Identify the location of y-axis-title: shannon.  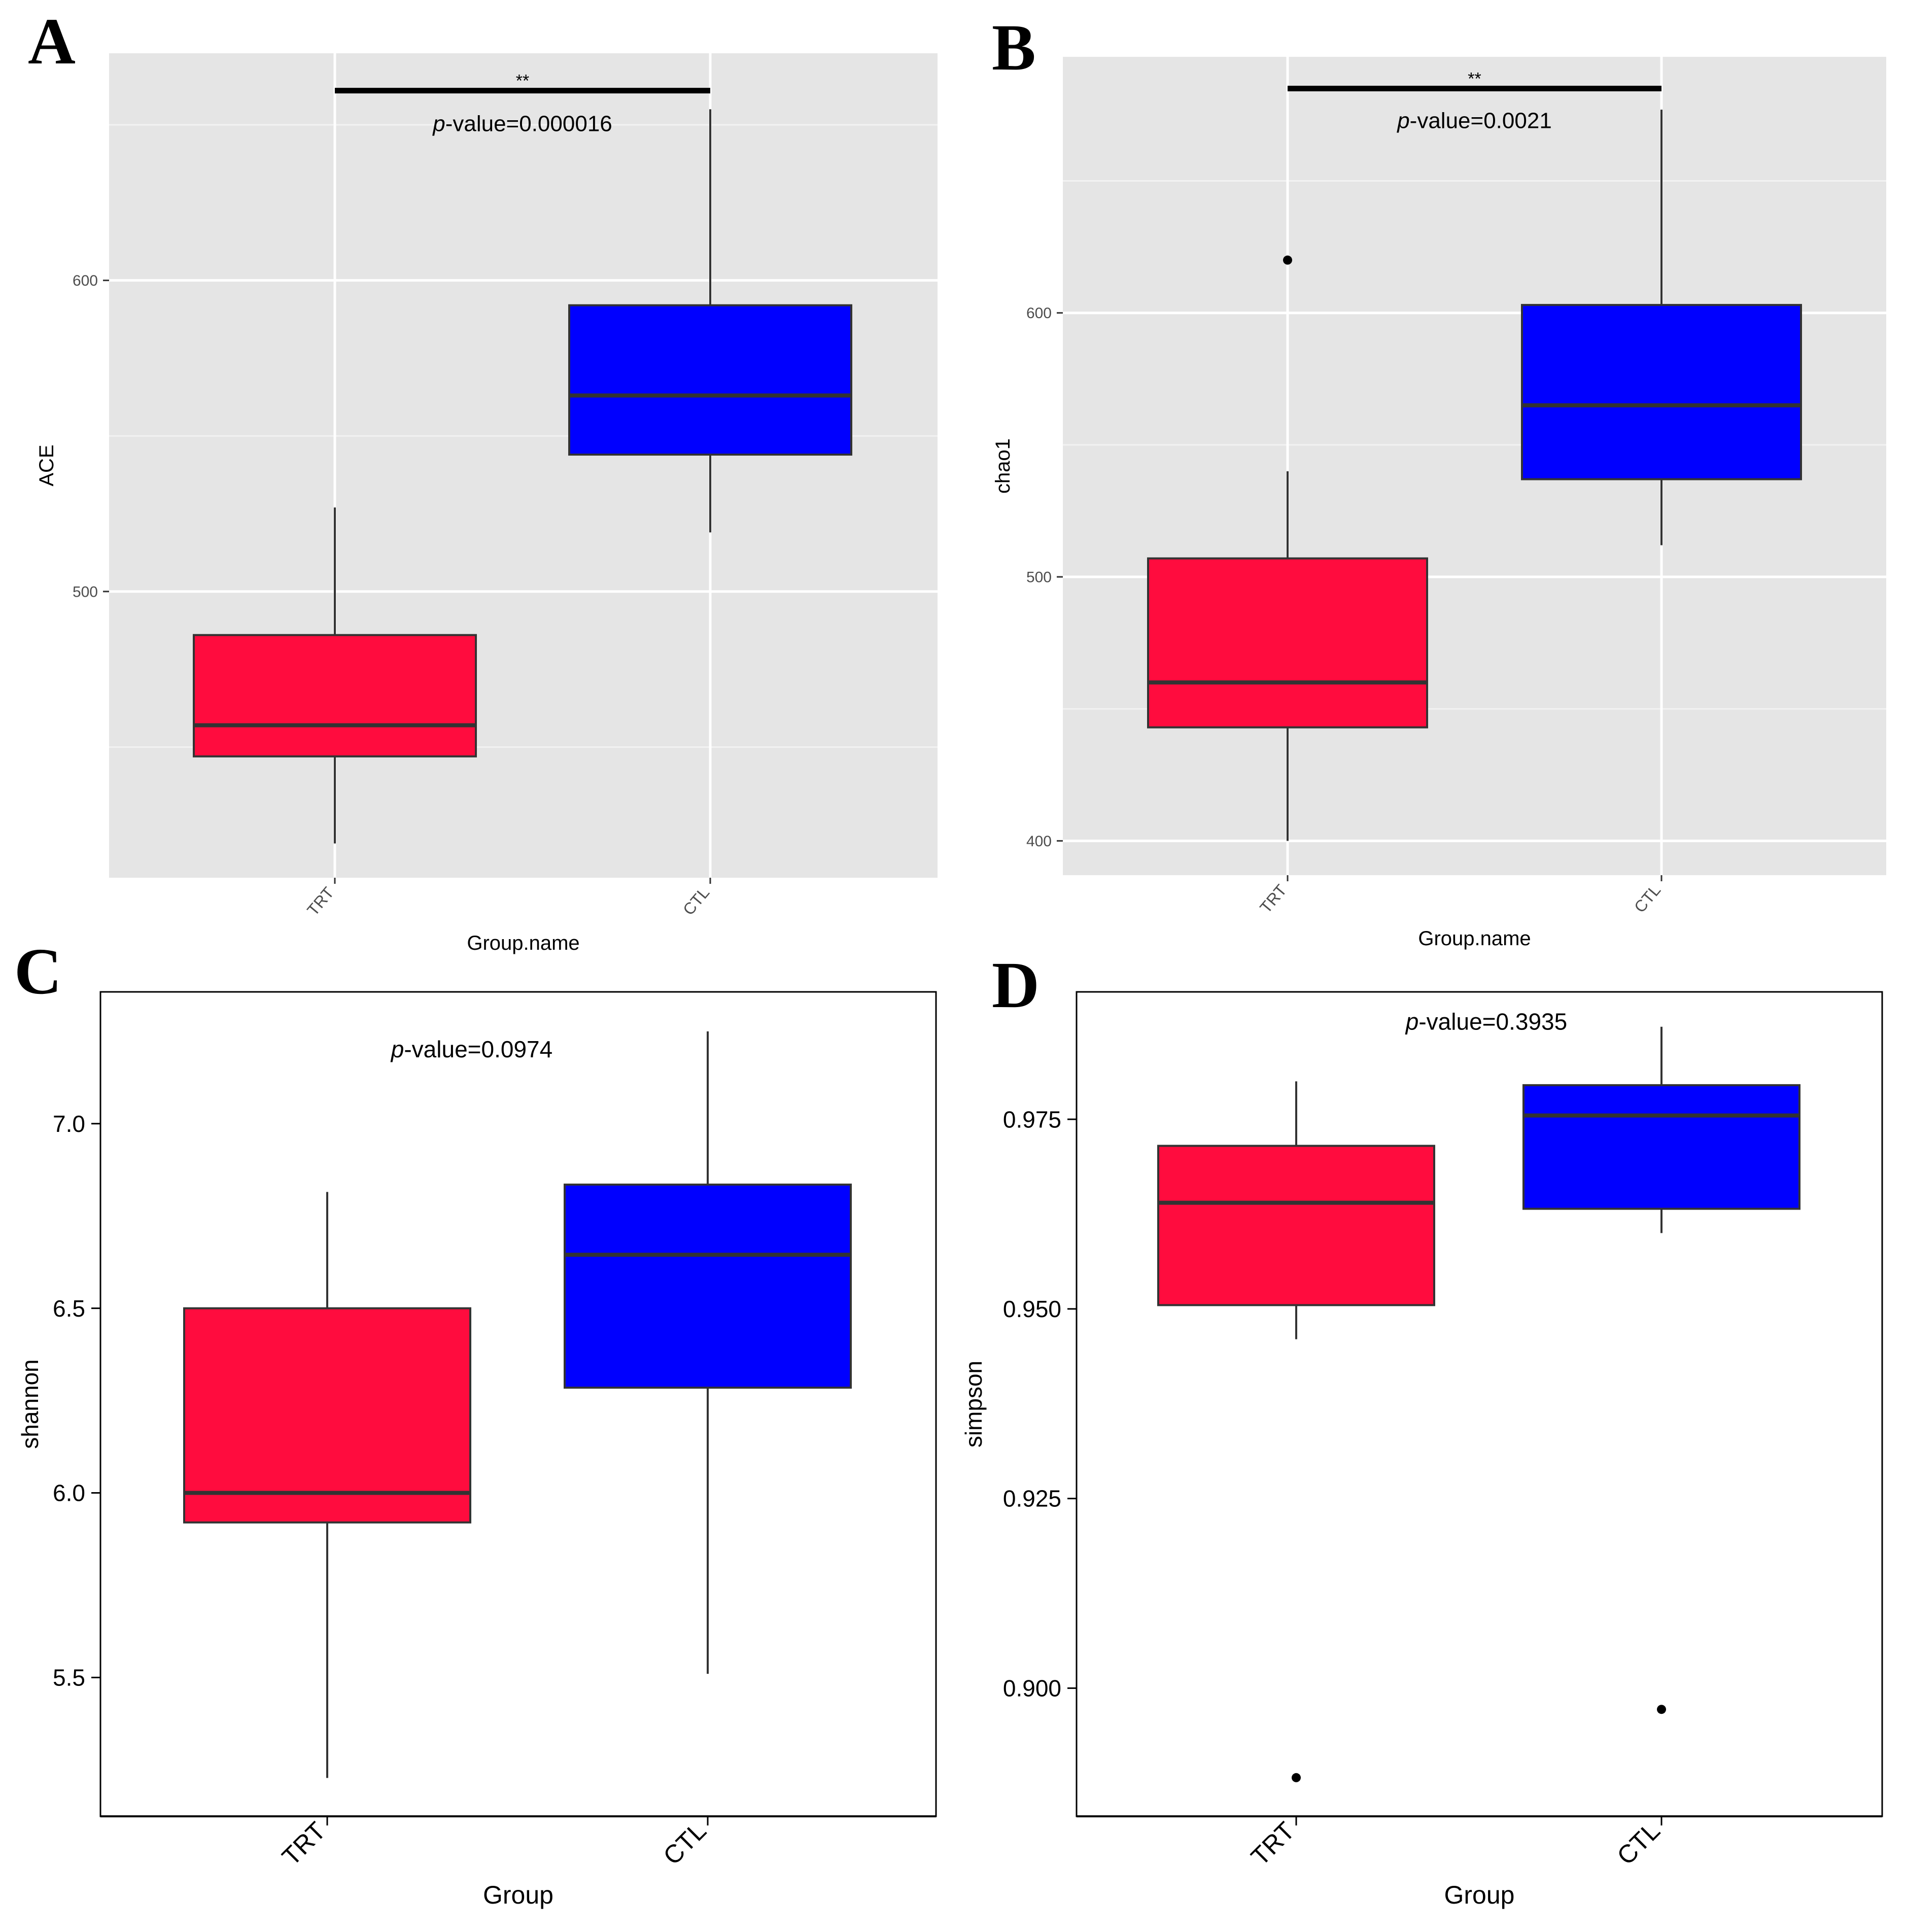
(30, 1404).